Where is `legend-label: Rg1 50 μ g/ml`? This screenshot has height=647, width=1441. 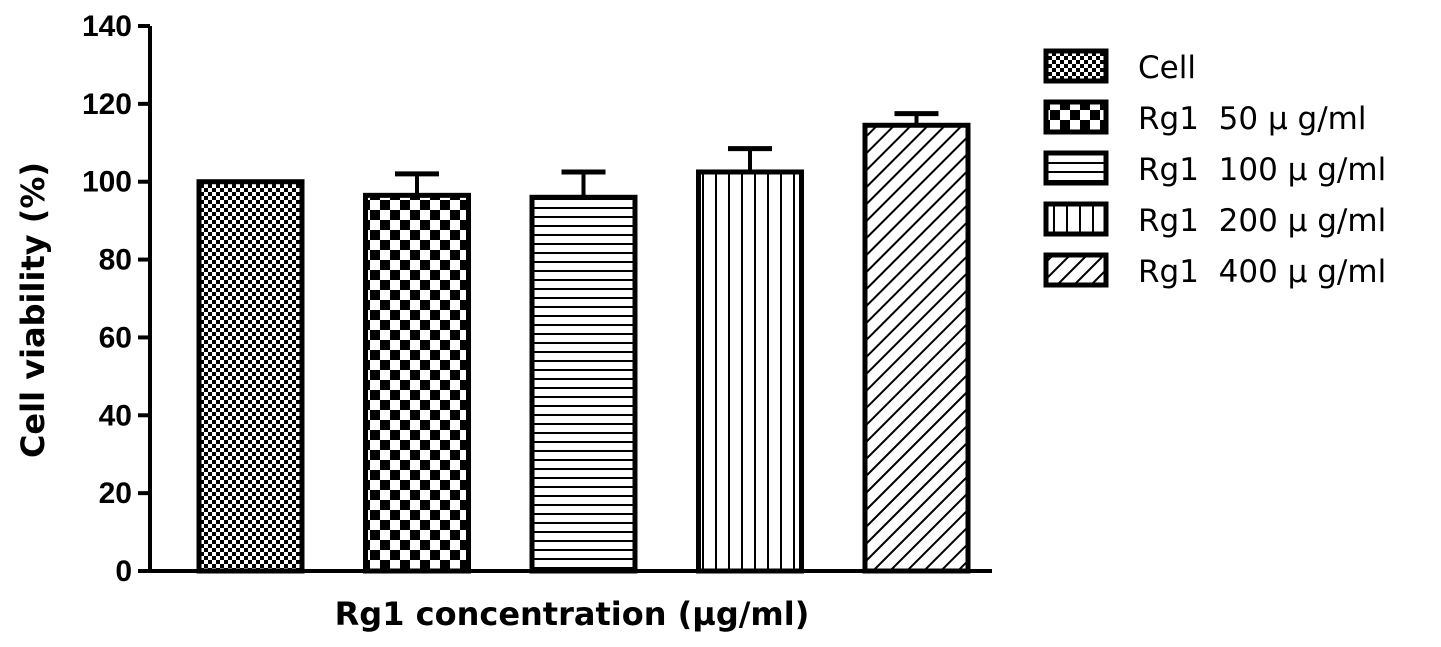 legend-label: Rg1 50 μ g/ml is located at coordinates (1252, 119).